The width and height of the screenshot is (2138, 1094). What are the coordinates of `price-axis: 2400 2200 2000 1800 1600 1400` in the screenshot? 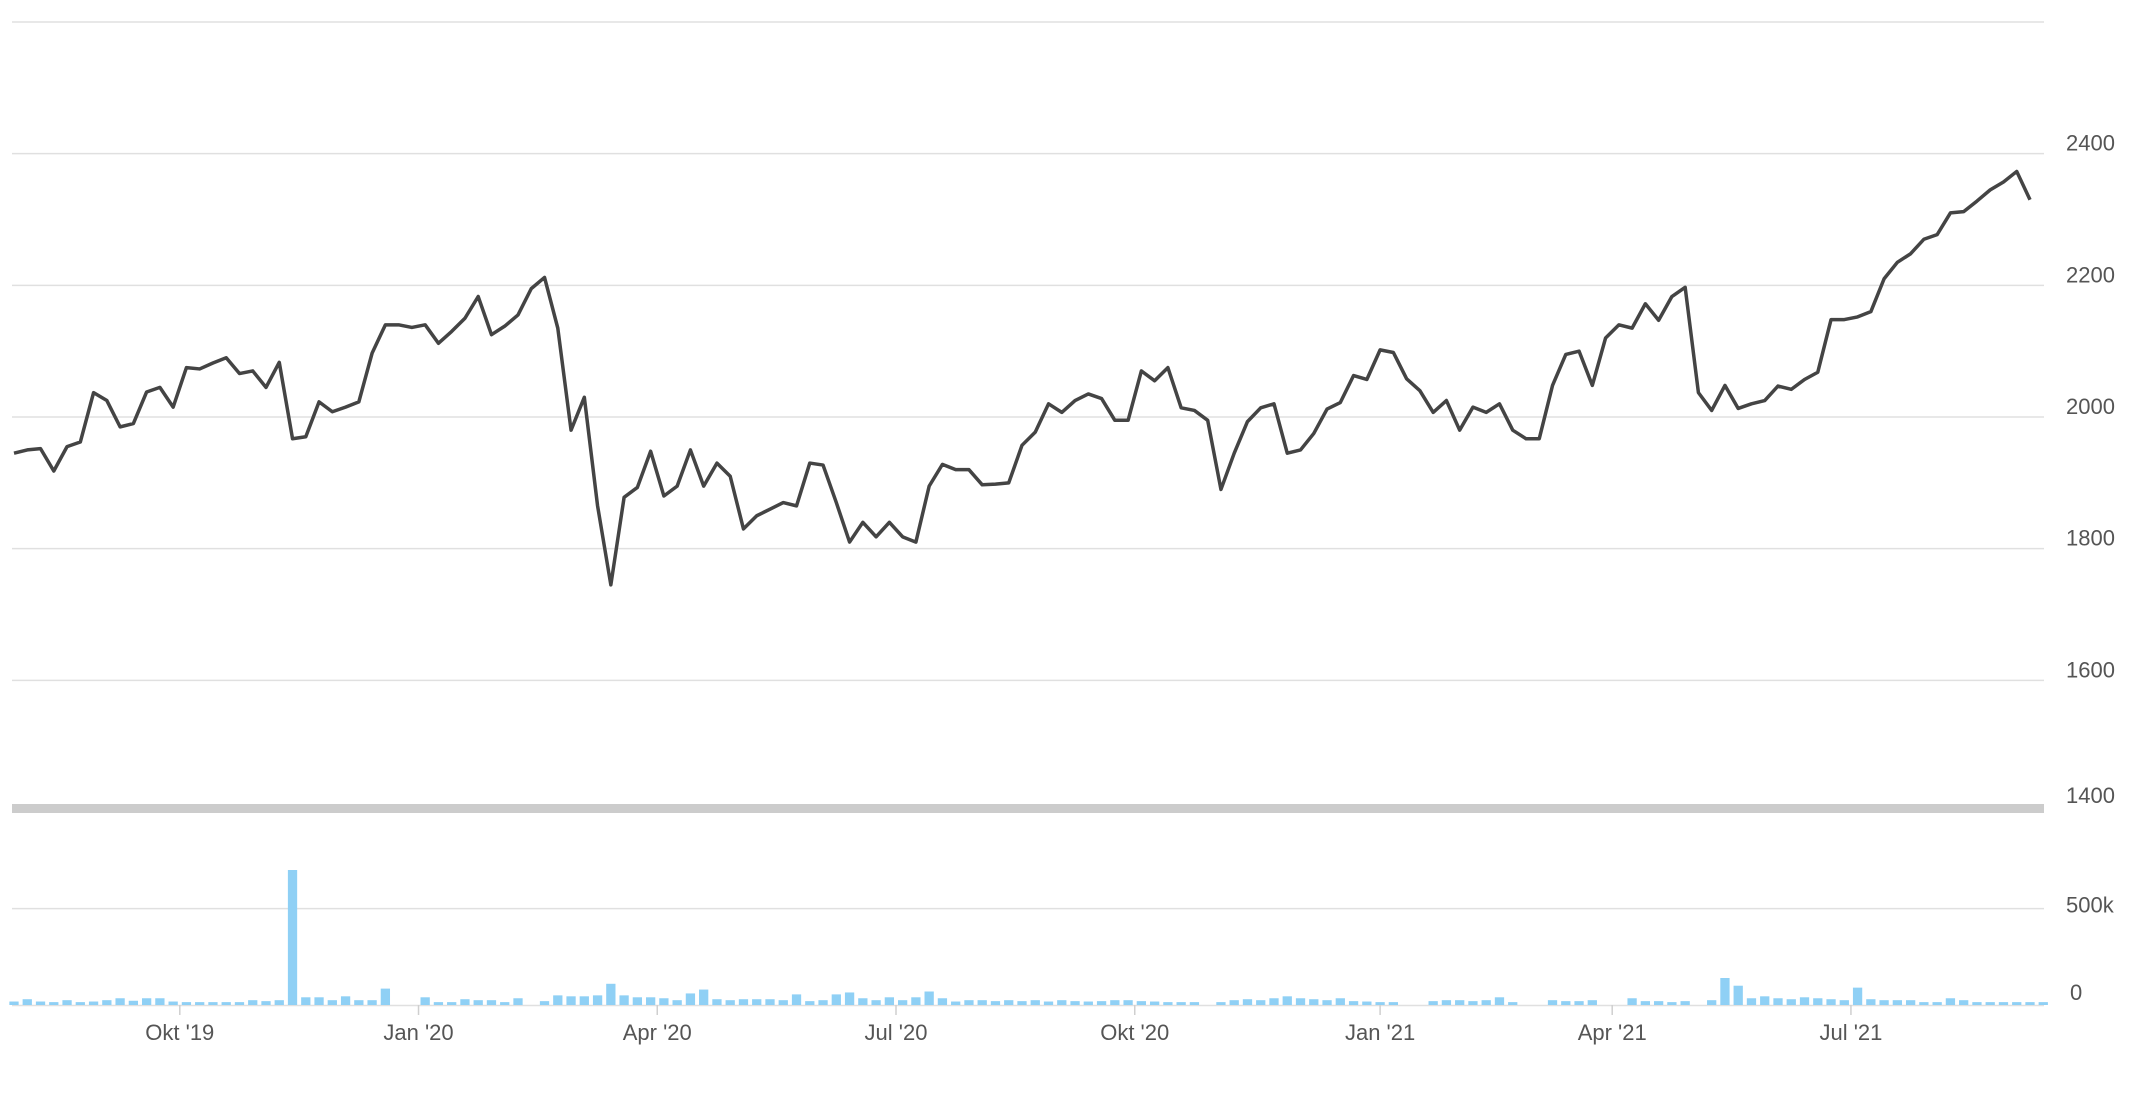 It's located at (2090, 469).